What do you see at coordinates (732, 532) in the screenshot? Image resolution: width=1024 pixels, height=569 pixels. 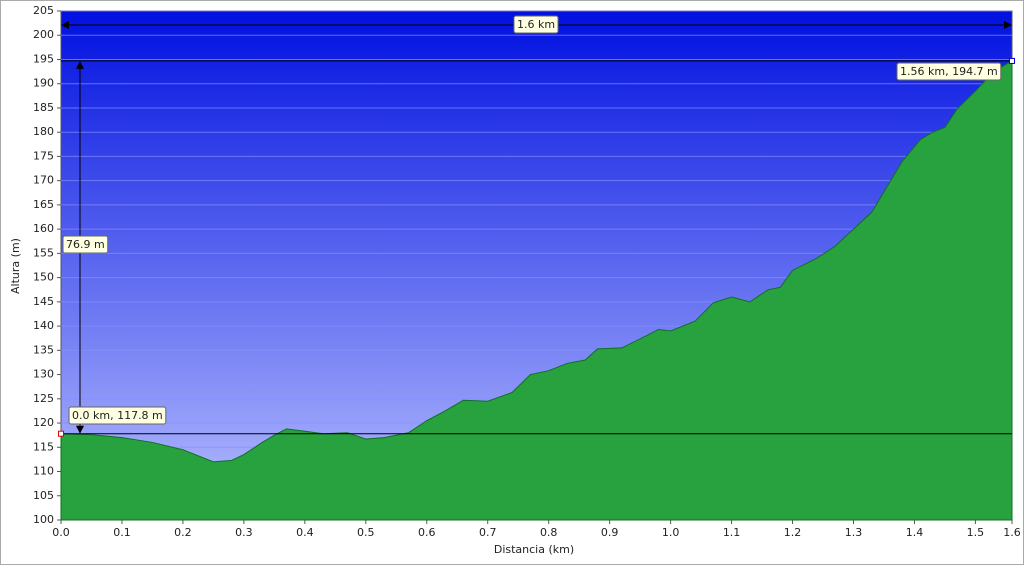 I see `x-tick-label: 1.1` at bounding box center [732, 532].